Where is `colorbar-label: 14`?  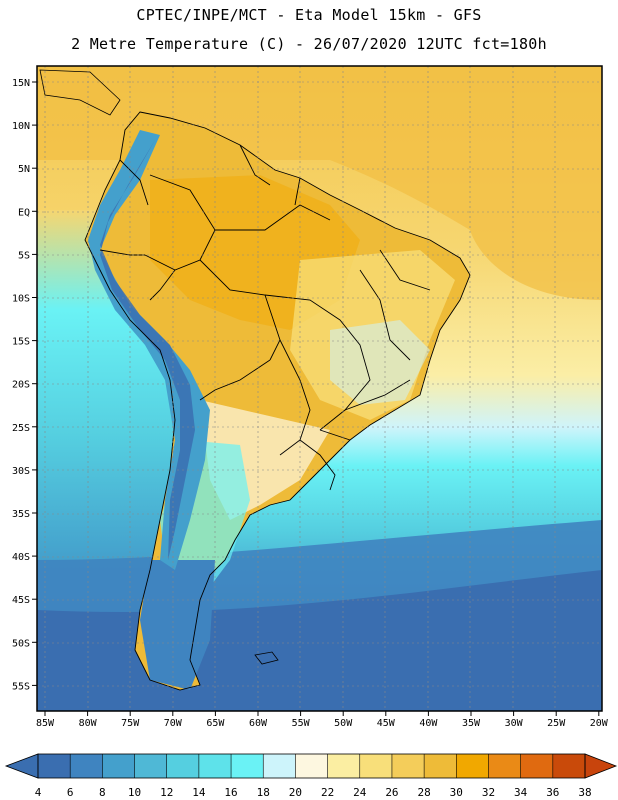
colorbar-label: 14 is located at coordinates (199, 792).